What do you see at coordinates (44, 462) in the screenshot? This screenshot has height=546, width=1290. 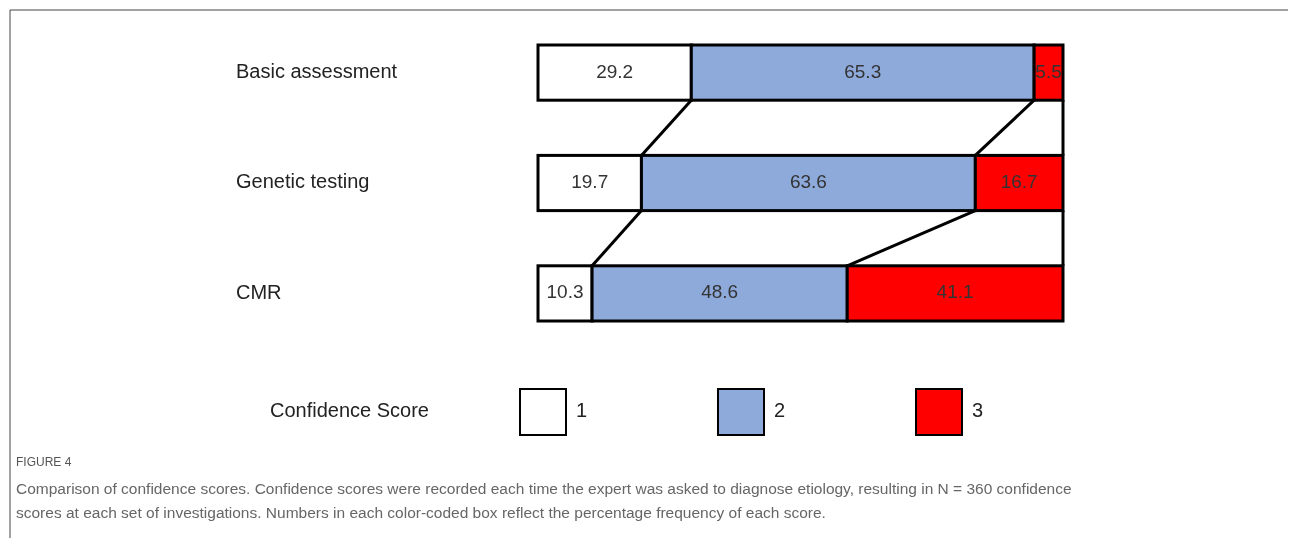 I see `caption: FIGURE 4` at bounding box center [44, 462].